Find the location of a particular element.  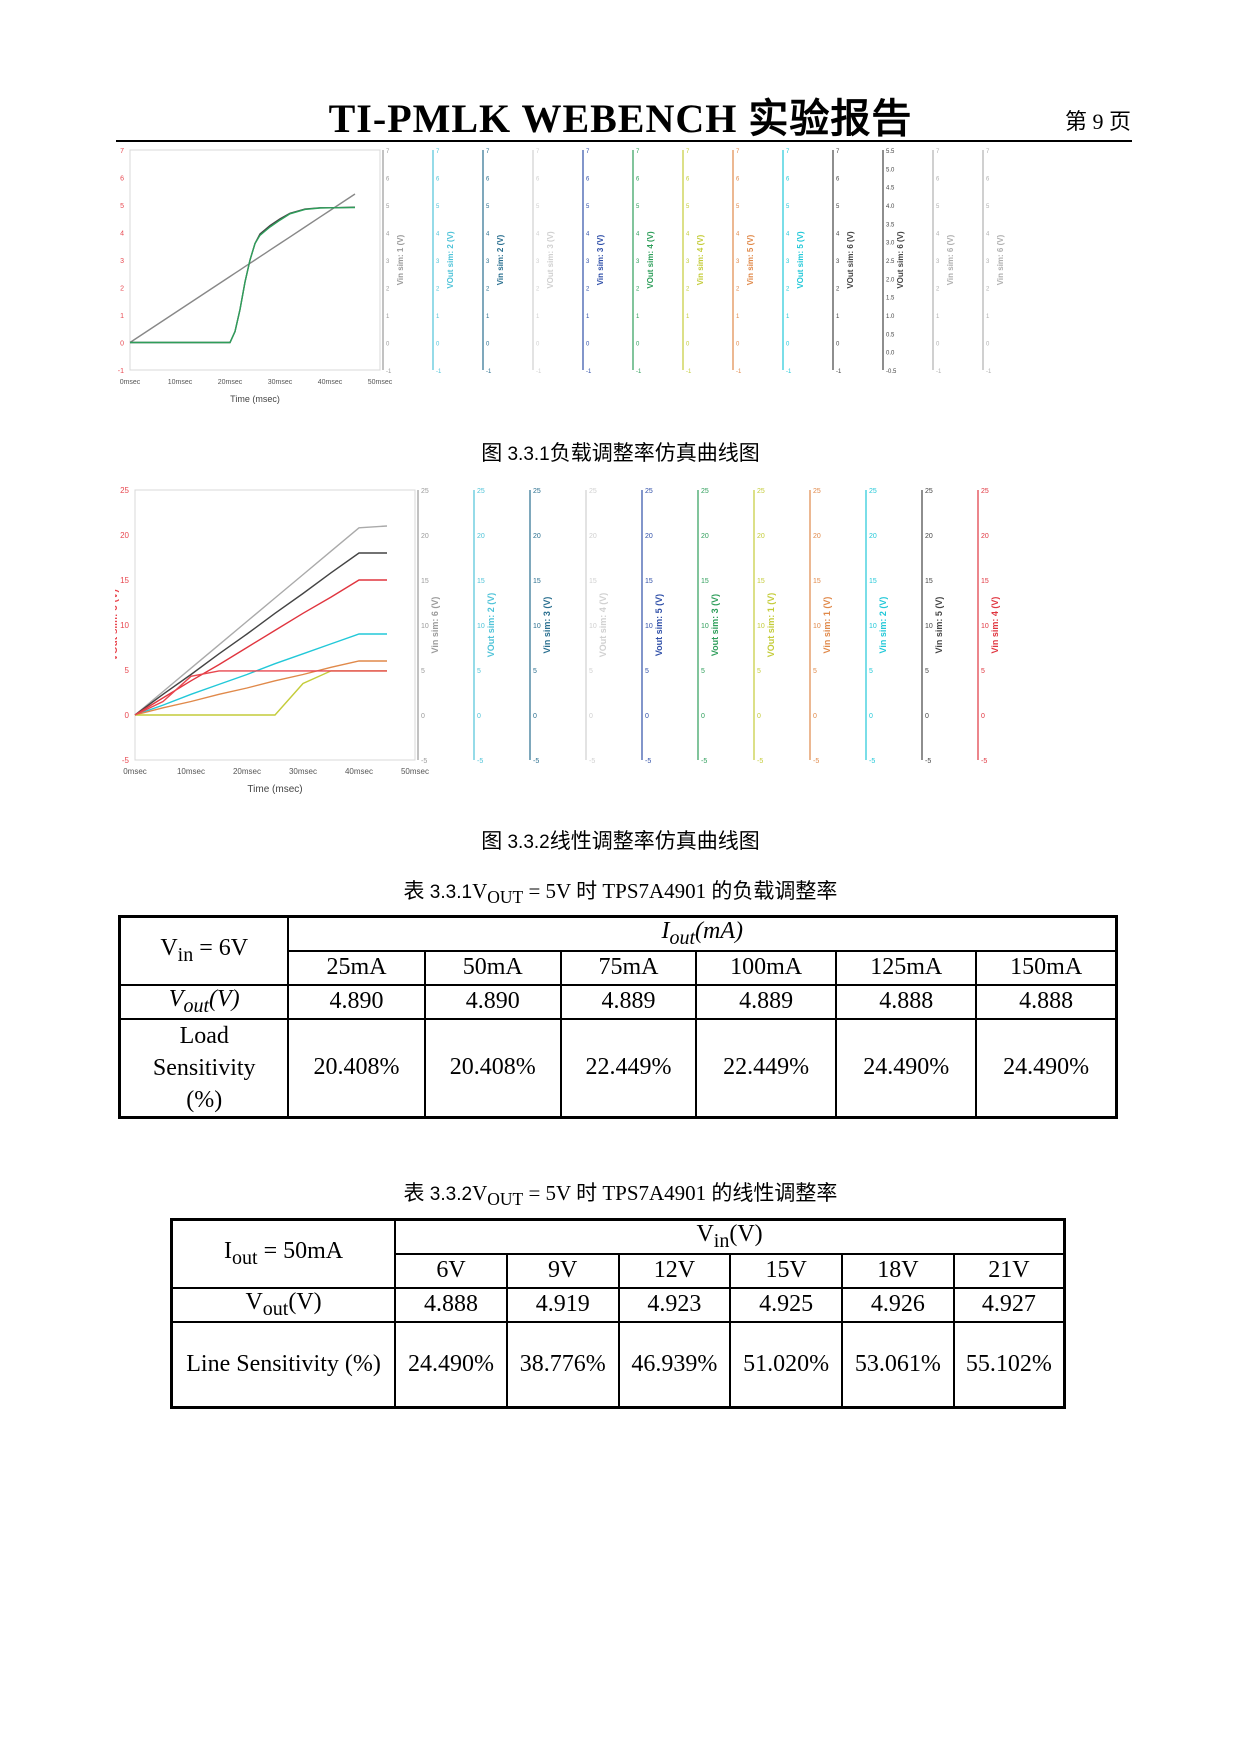

table-1-col: 125mA is located at coordinates (906, 967).